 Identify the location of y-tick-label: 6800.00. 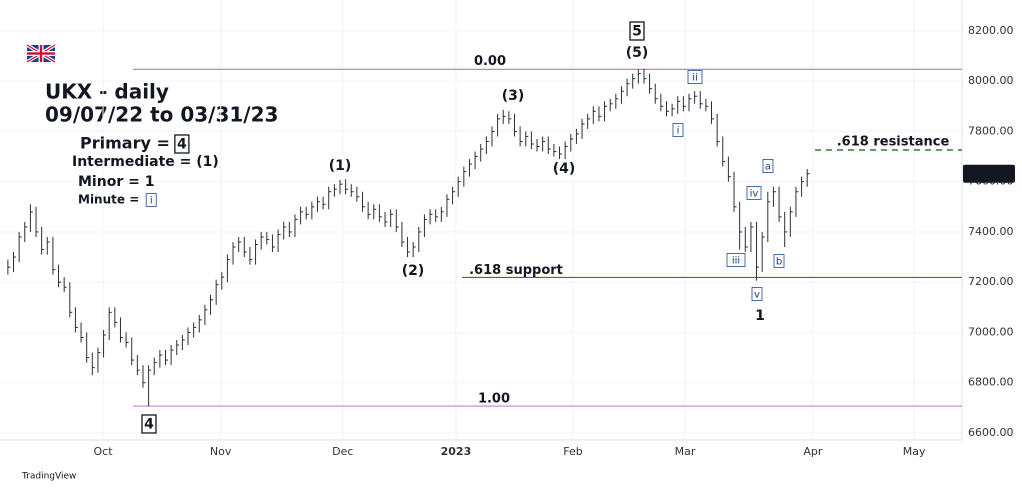
(991, 382).